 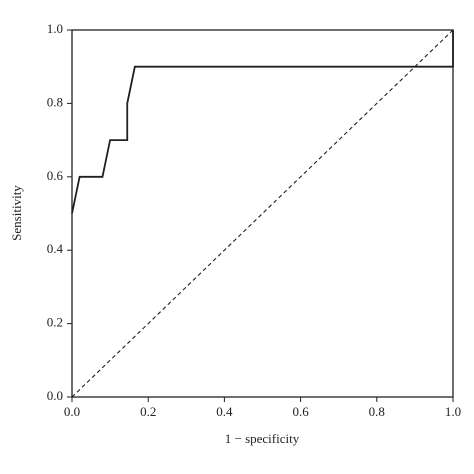 What do you see at coordinates (55, 28) in the screenshot?
I see `y-tick-label: 1.0` at bounding box center [55, 28].